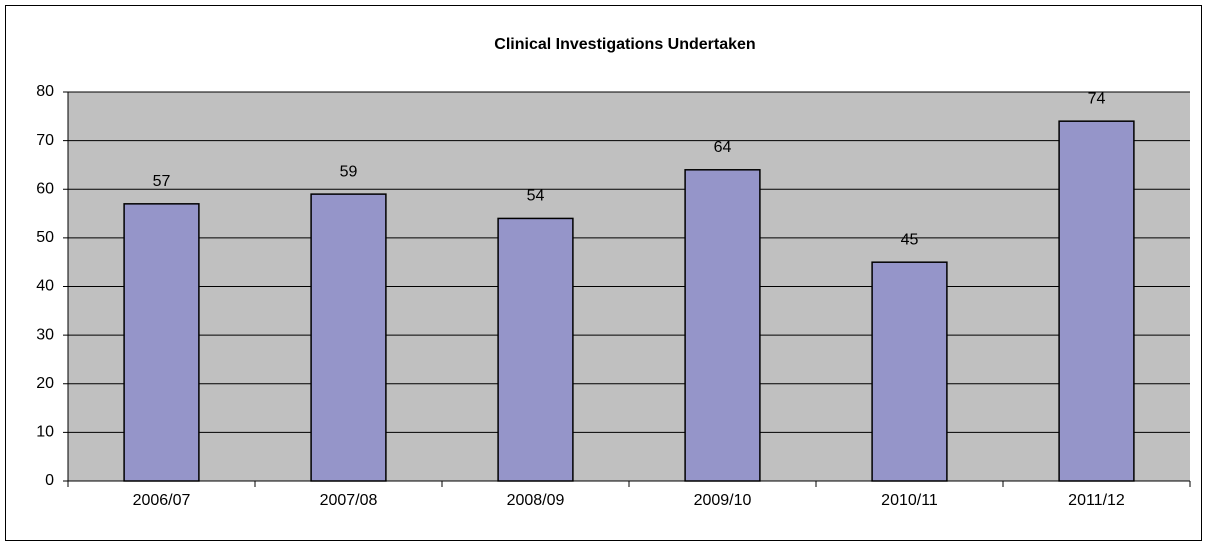 The image size is (1207, 547). What do you see at coordinates (1096, 500) in the screenshot?
I see `x-tick-label: 2011/12` at bounding box center [1096, 500].